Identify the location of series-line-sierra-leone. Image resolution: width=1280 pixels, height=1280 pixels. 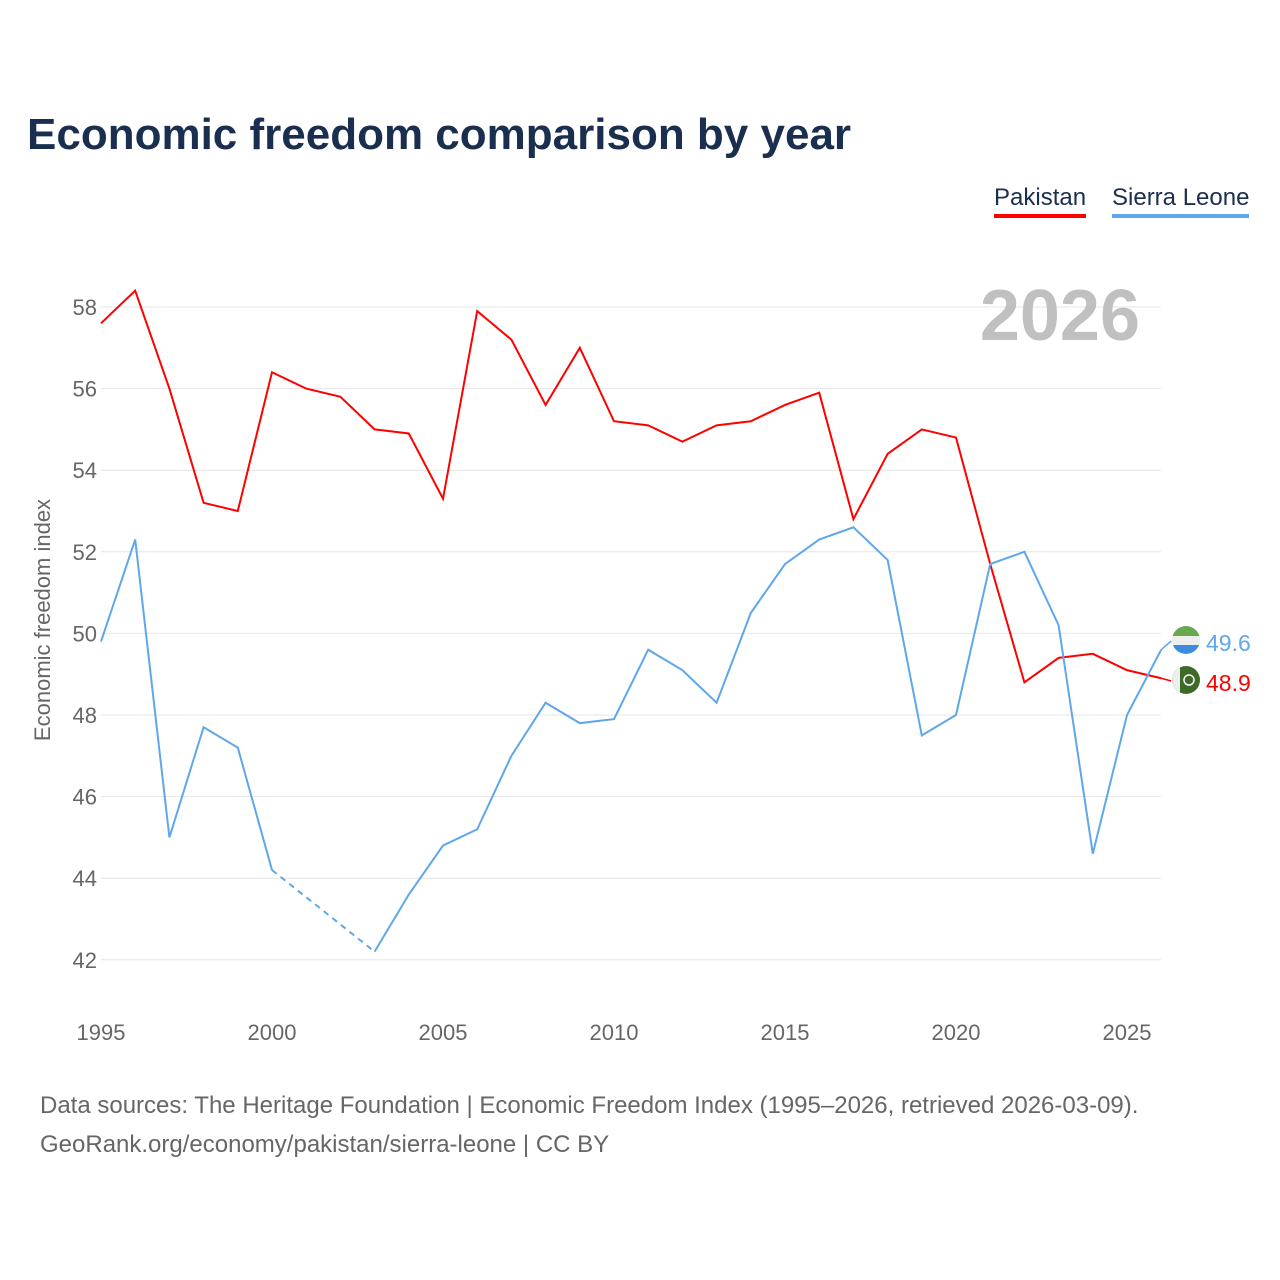
(186, 705).